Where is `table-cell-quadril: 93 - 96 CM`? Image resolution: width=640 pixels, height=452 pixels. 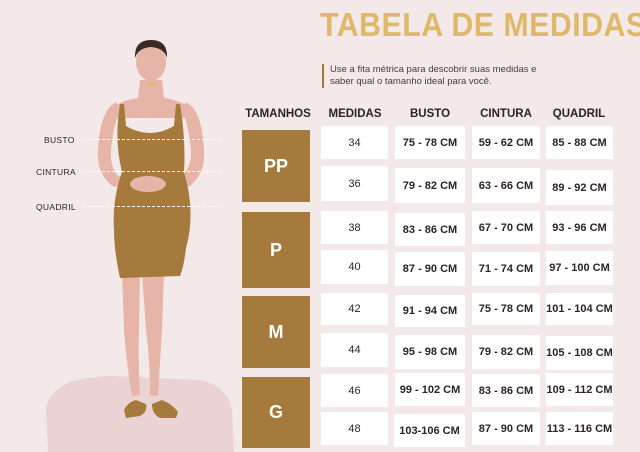 table-cell-quadril: 93 - 96 CM is located at coordinates (579, 227).